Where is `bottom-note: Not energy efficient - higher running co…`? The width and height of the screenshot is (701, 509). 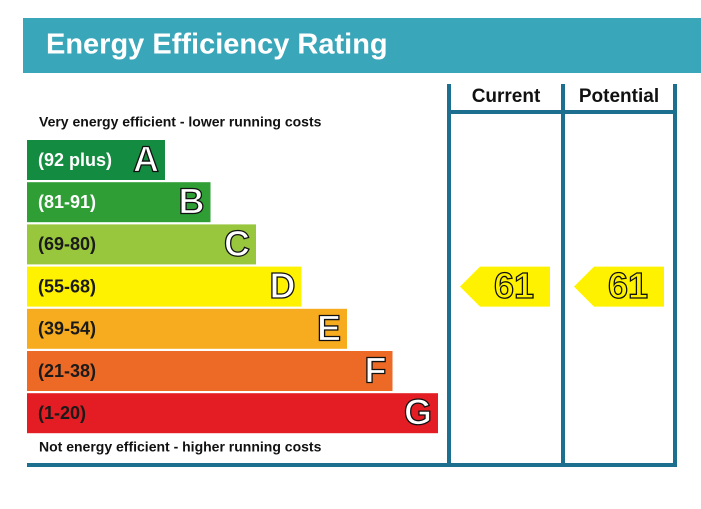
bottom-note: Not energy efficient - higher running co… is located at coordinates (180, 447).